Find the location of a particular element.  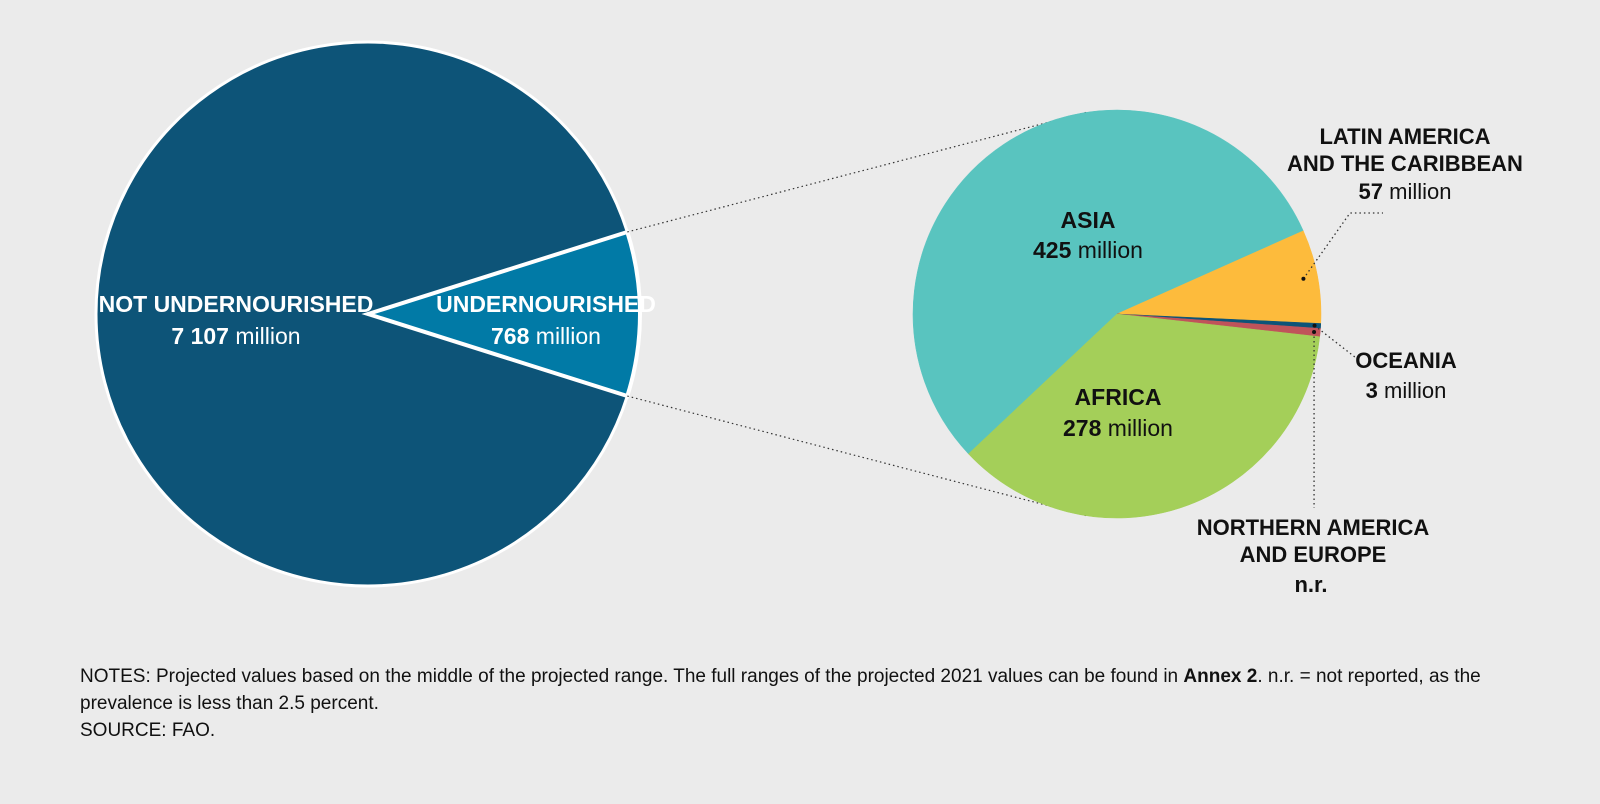

latin-america-leader-dot is located at coordinates (1303, 278).